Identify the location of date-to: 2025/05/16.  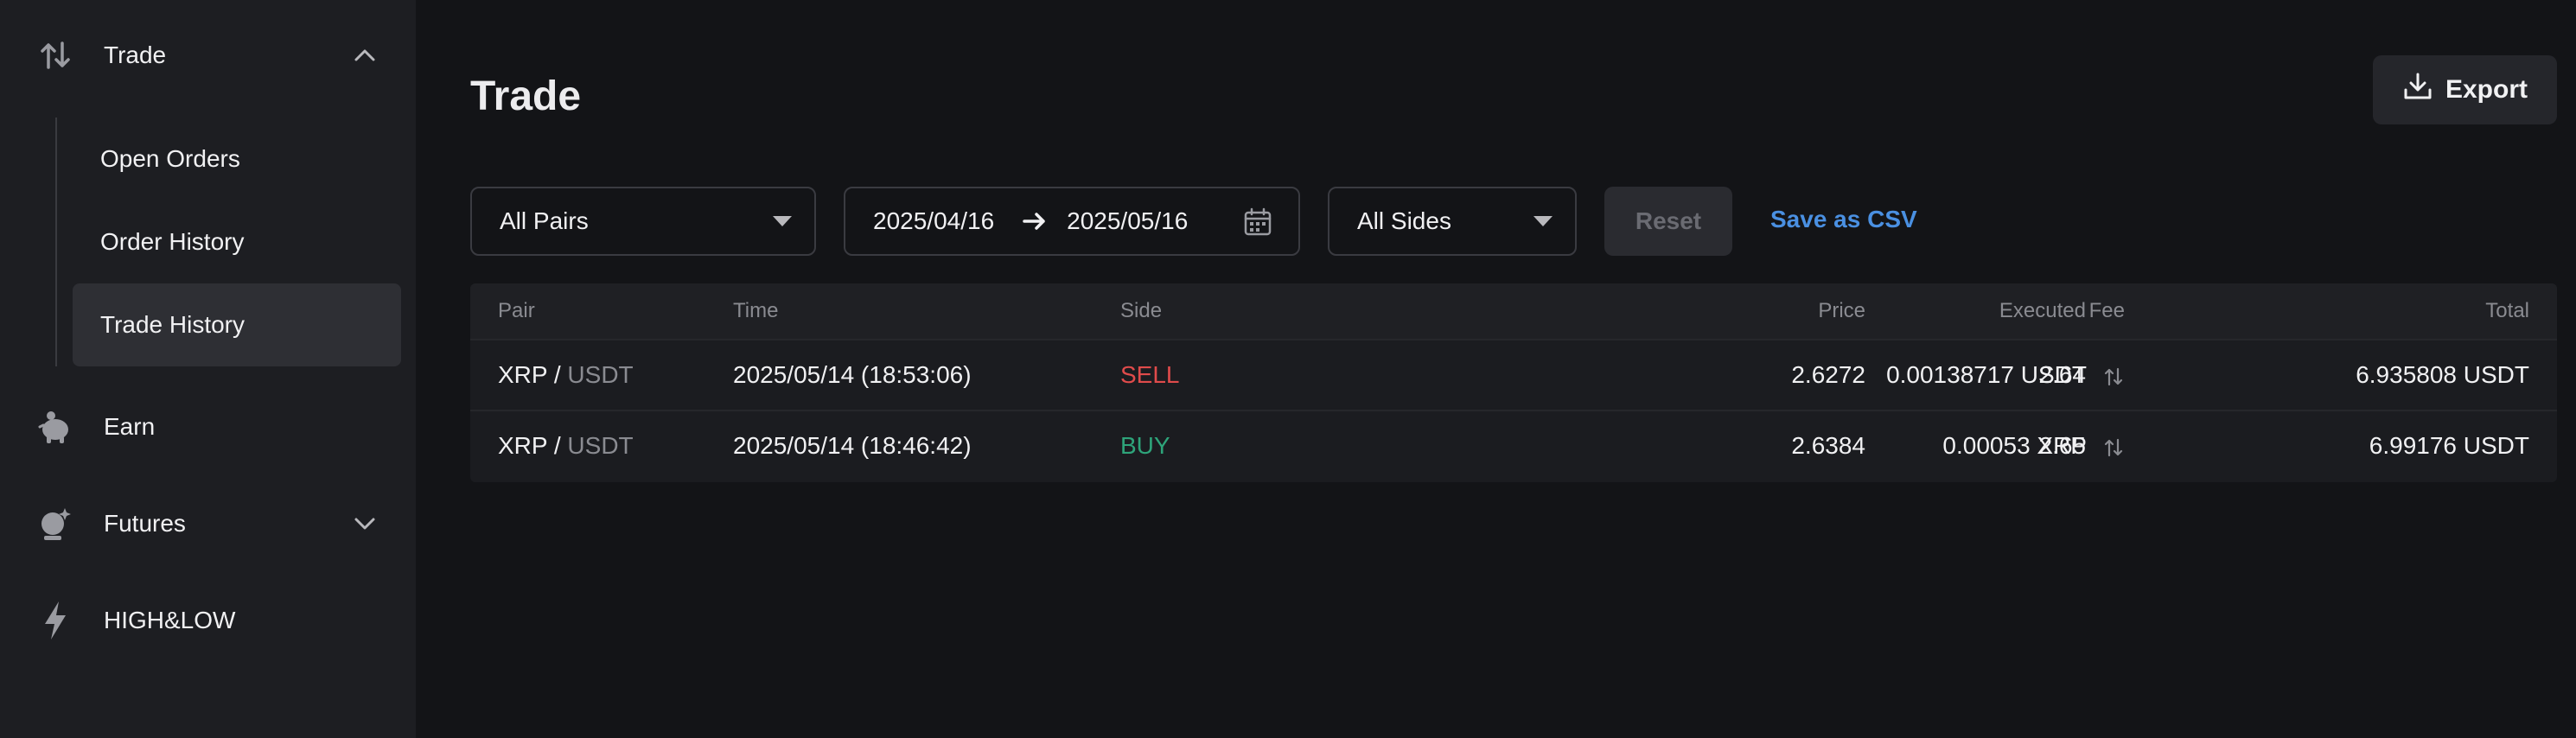
(1128, 220).